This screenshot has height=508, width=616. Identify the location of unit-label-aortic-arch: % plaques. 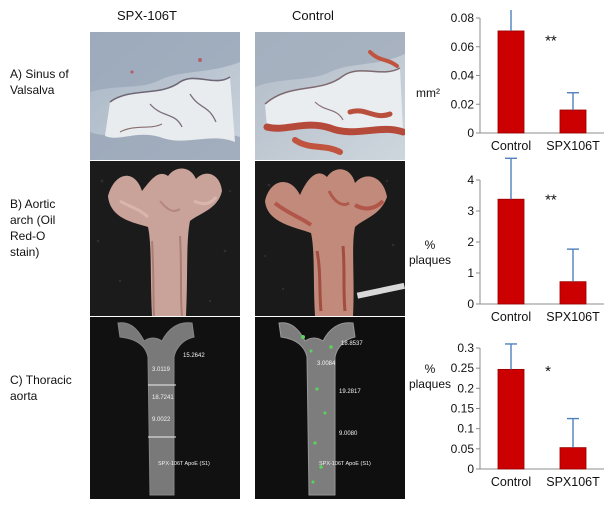
(430, 253).